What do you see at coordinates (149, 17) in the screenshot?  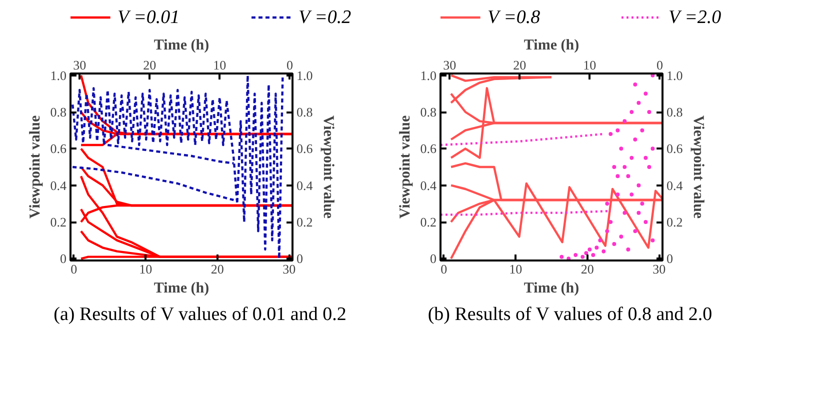 I see `legend-label: V =0.01` at bounding box center [149, 17].